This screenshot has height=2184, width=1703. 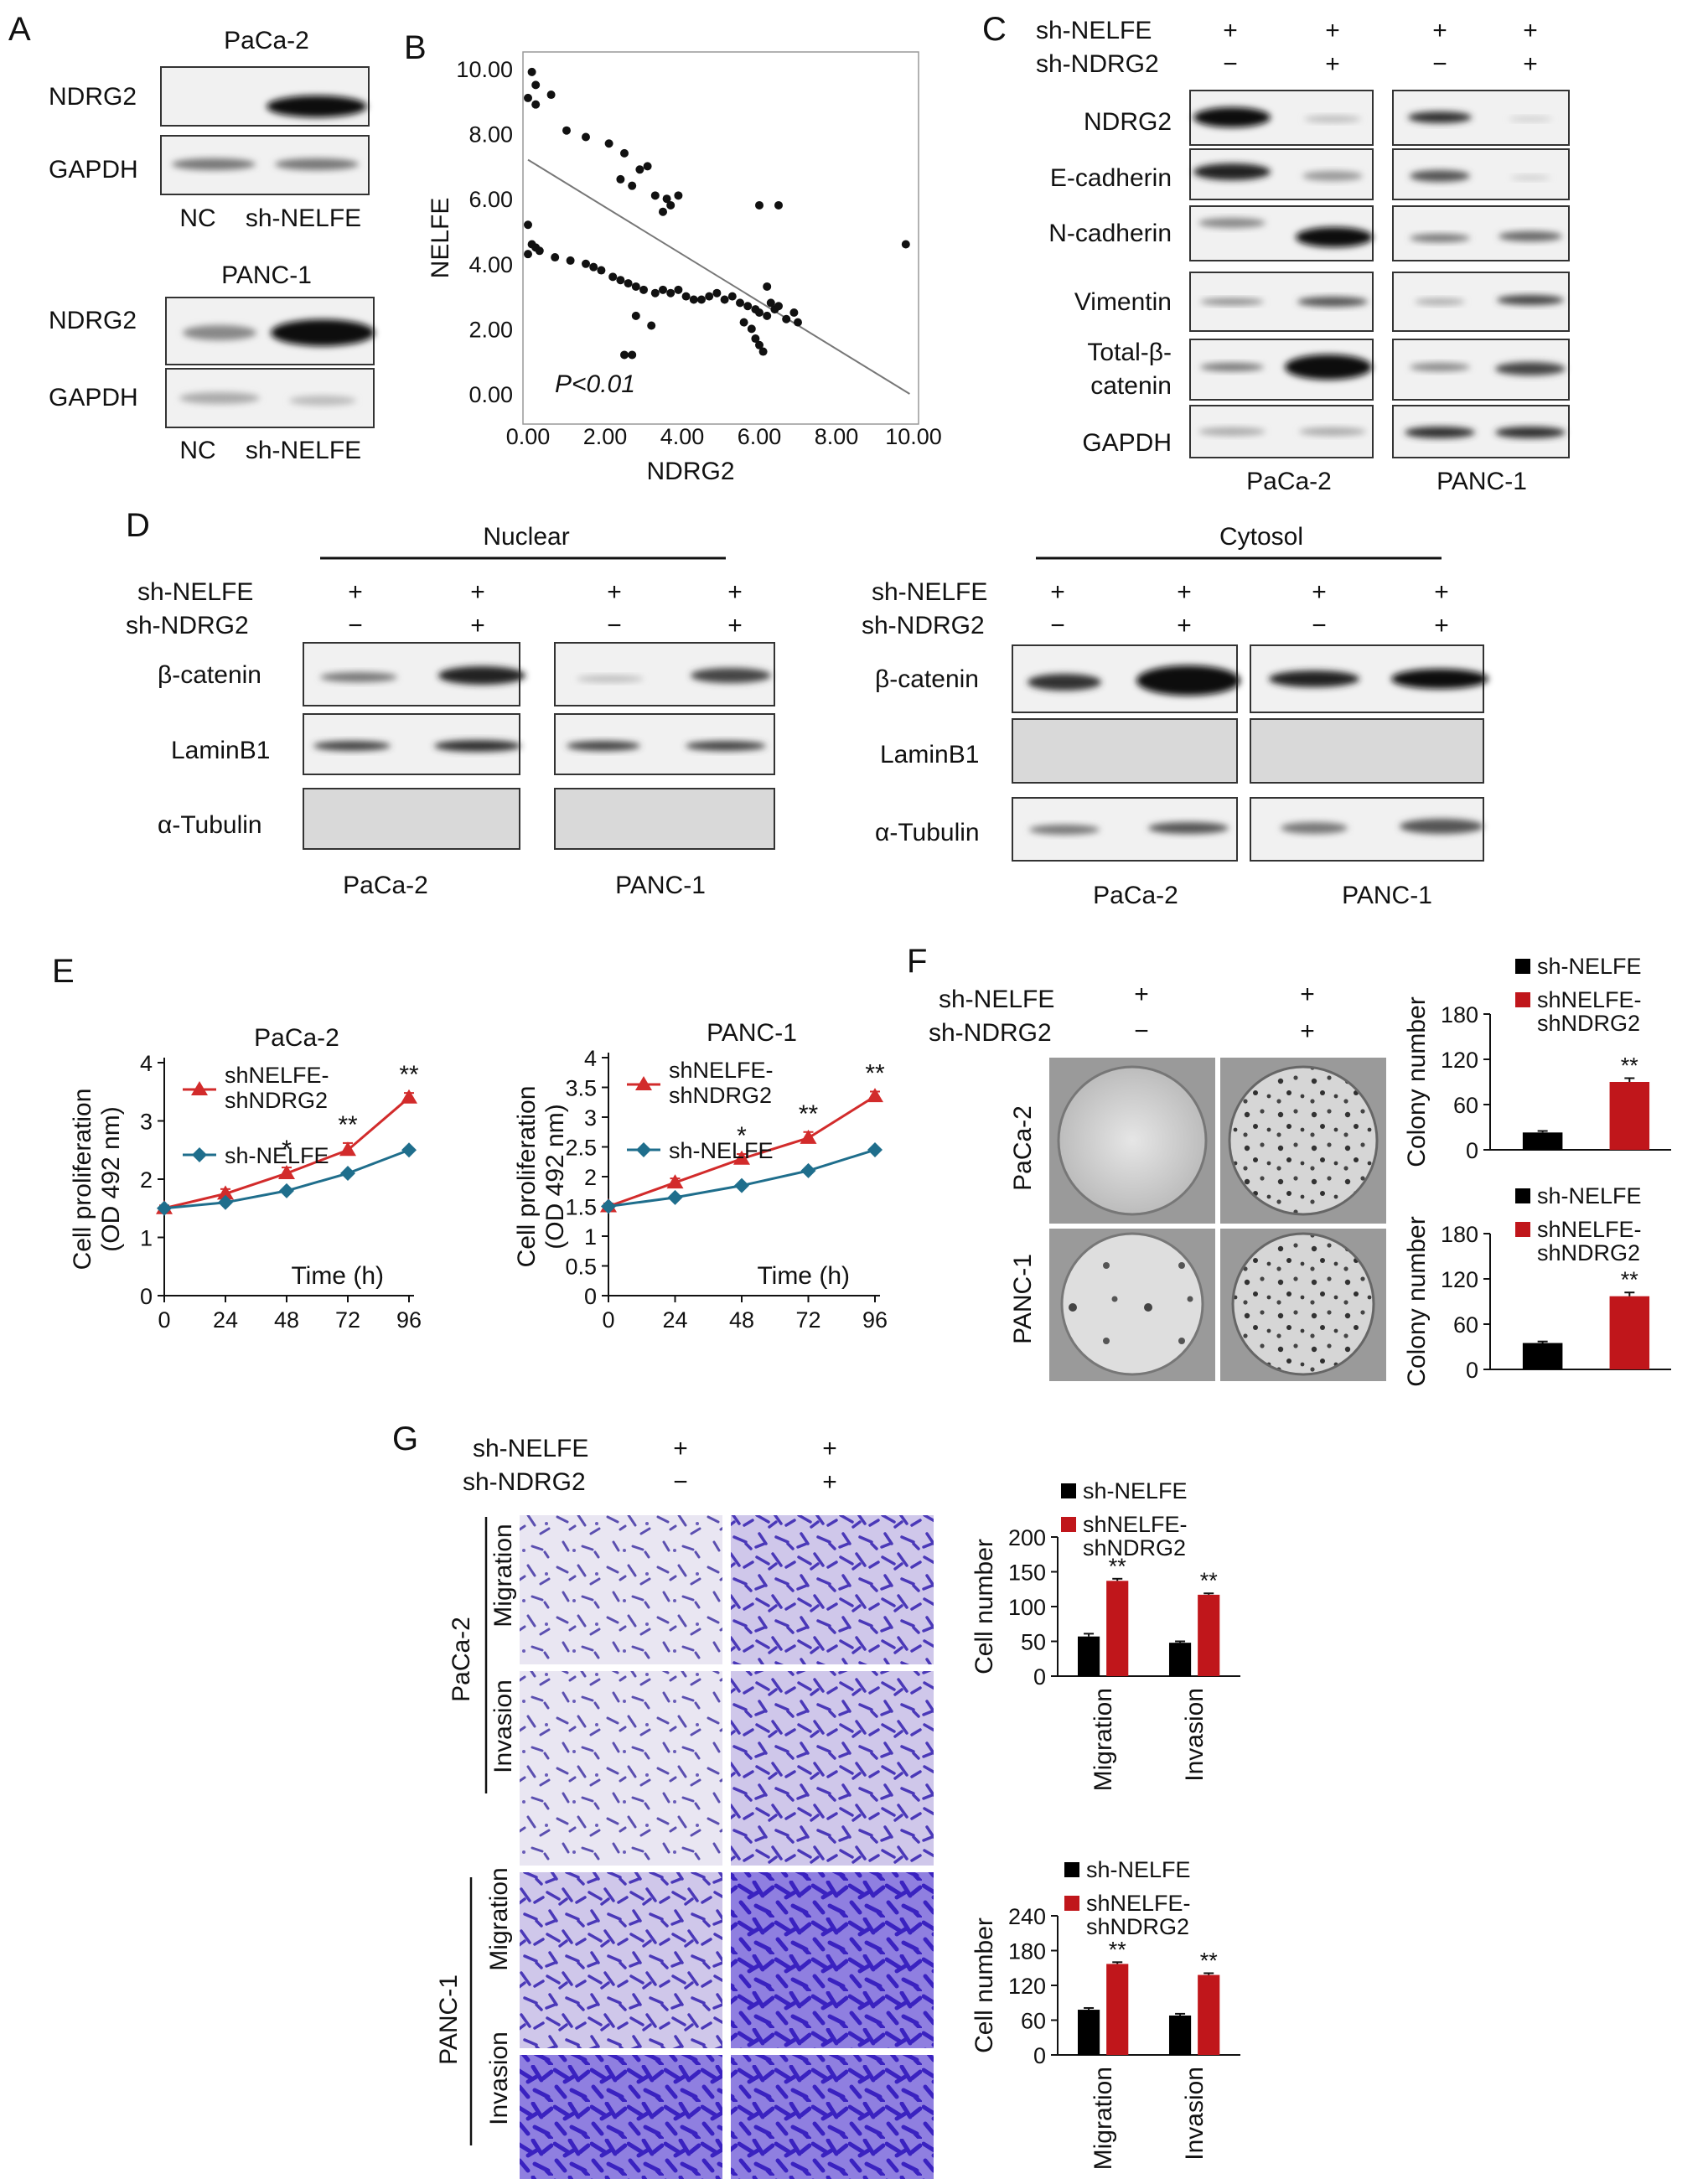 I want to click on blot-d-nuc-paca2-tub, so click(x=411, y=819).